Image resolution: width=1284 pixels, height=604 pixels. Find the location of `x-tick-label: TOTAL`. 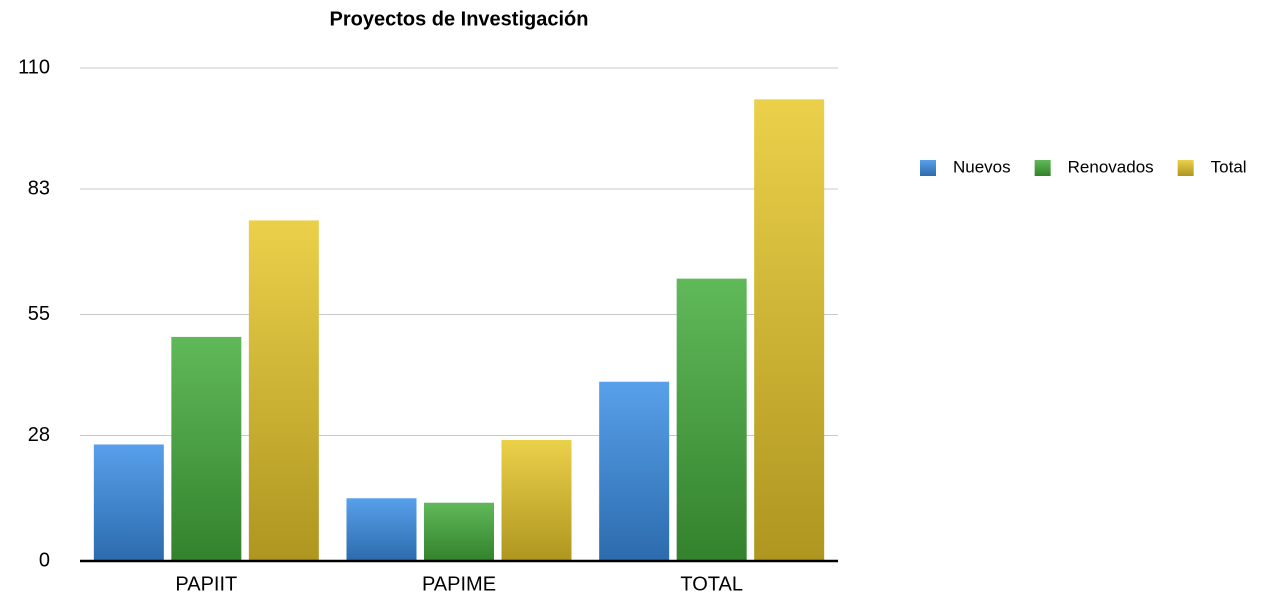

x-tick-label: TOTAL is located at coordinates (711, 584).